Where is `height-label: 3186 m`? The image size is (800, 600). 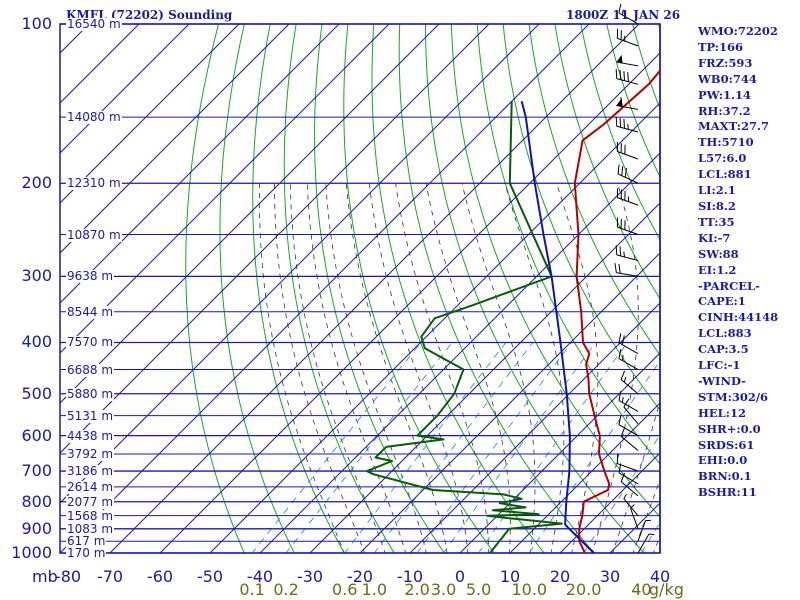 height-label: 3186 m is located at coordinates (90, 471).